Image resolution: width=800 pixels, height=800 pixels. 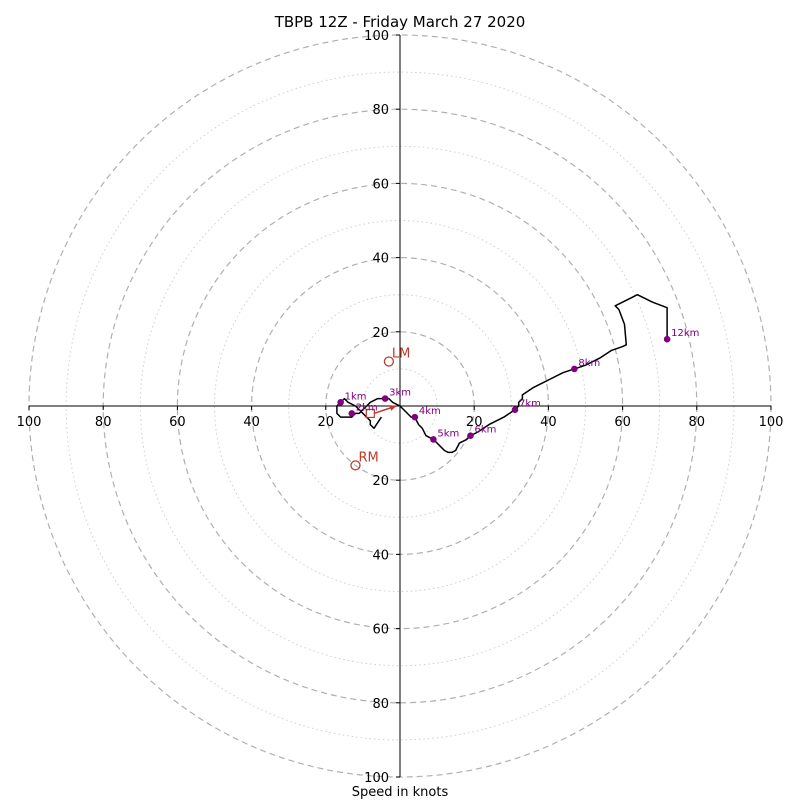 I want to click on height-label-5km: 5km, so click(x=448, y=433).